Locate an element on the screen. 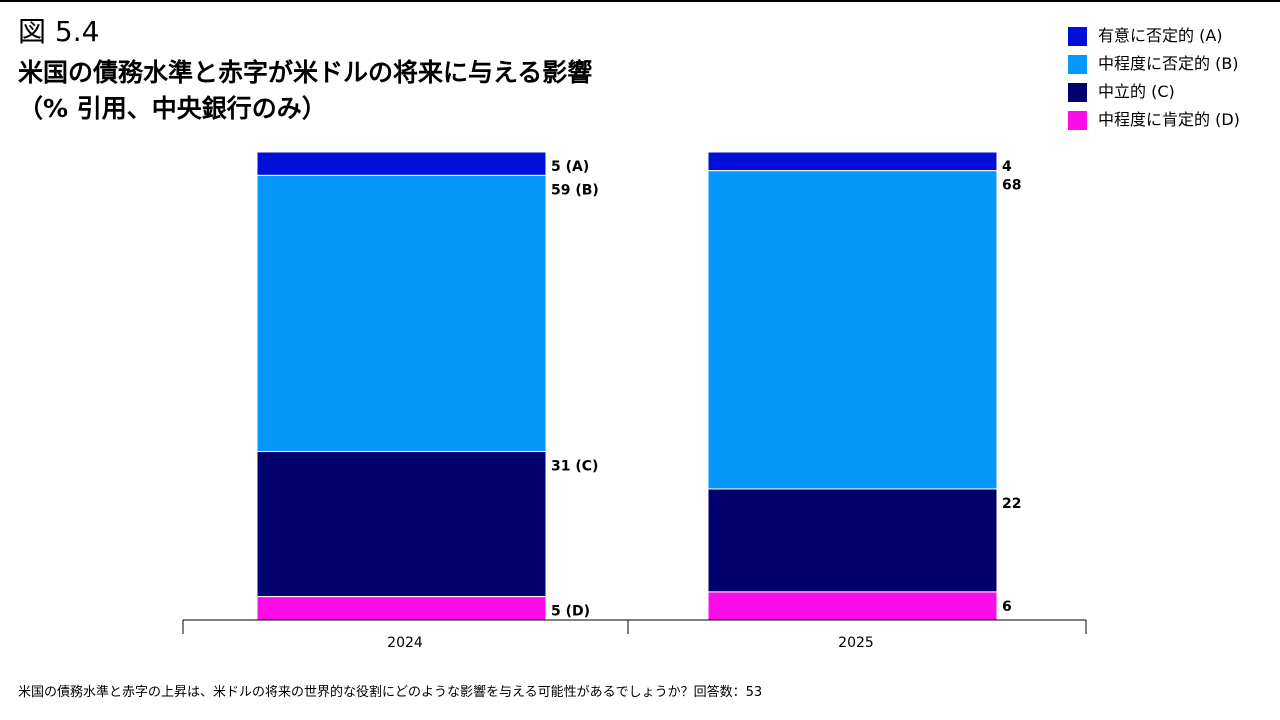 This screenshot has width=1280, height=720. x-tick-label-2024: 2024 is located at coordinates (405, 643).